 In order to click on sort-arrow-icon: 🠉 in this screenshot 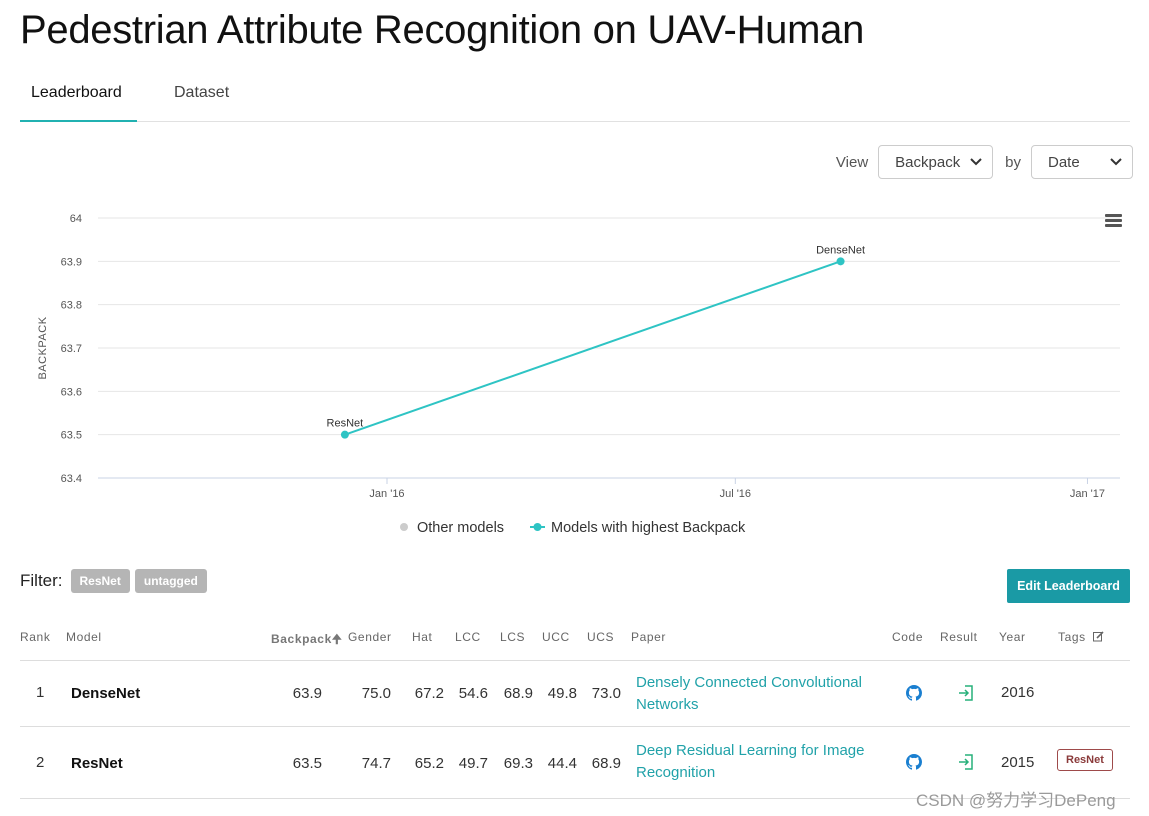, I will do `click(337, 639)`.